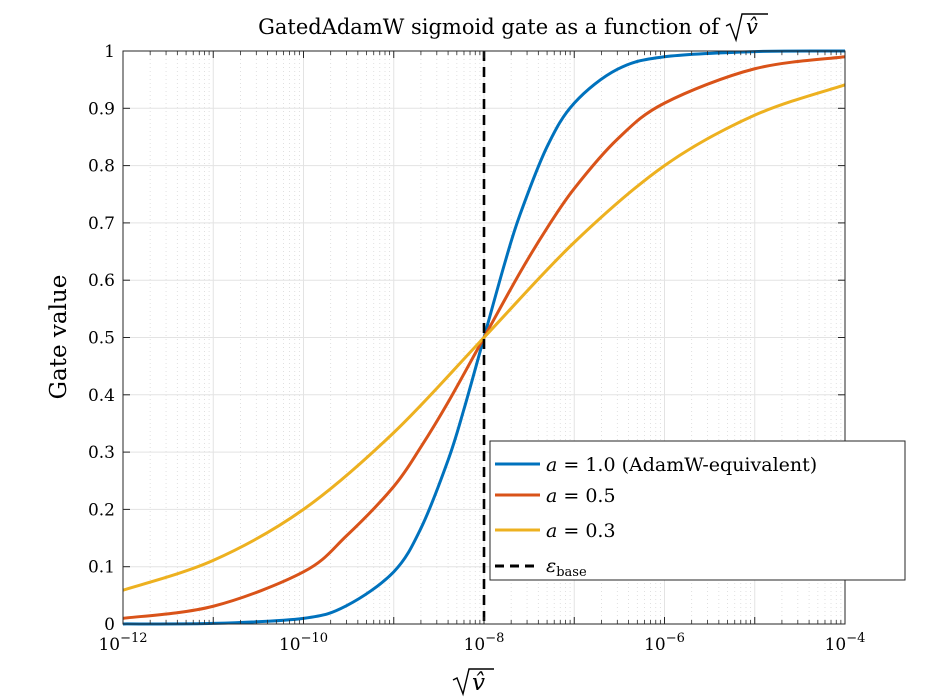  I want to click on title-sqrt-radical, so click(746, 28).